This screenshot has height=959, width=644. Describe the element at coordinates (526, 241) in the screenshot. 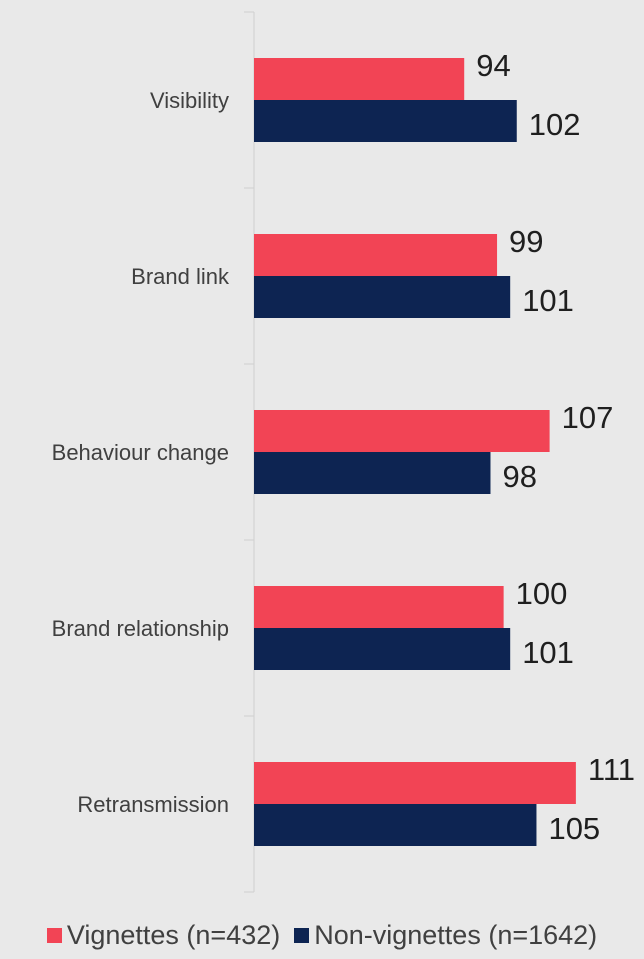

I see `value-label-vignettes-brand-link: 99` at that location.